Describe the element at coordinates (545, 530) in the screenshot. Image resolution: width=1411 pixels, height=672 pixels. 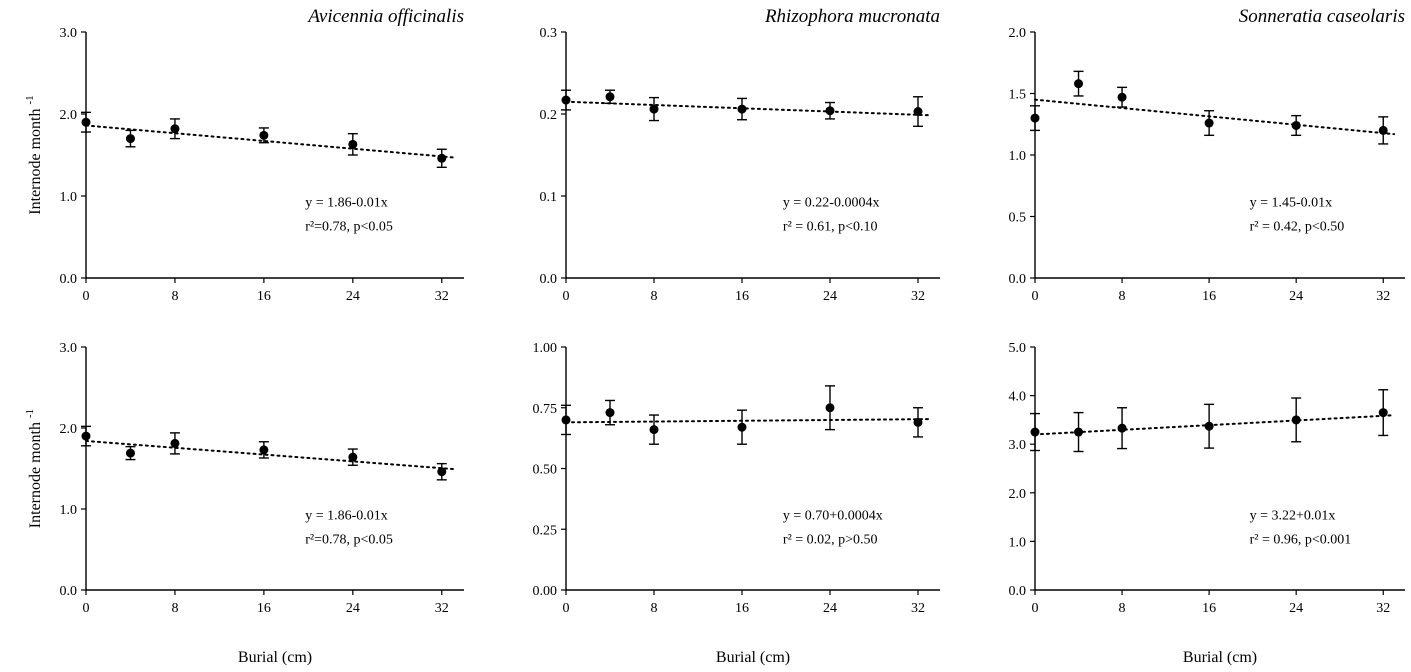
I see `y-tick-label: 0.25` at that location.